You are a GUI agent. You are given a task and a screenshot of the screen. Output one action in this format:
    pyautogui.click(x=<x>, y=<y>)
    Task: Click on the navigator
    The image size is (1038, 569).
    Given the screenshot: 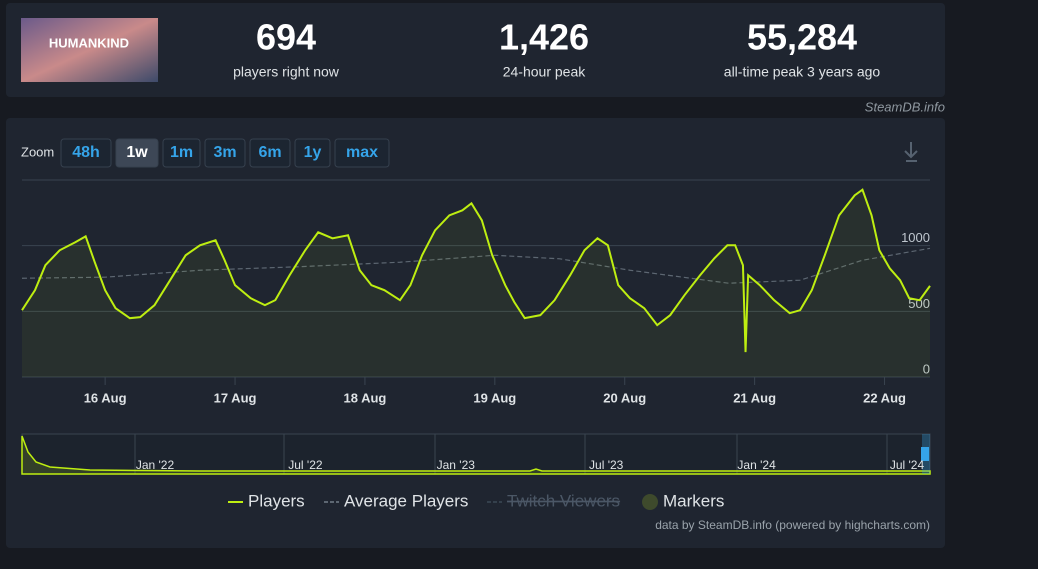 What is the action you would take?
    pyautogui.click(x=476, y=454)
    